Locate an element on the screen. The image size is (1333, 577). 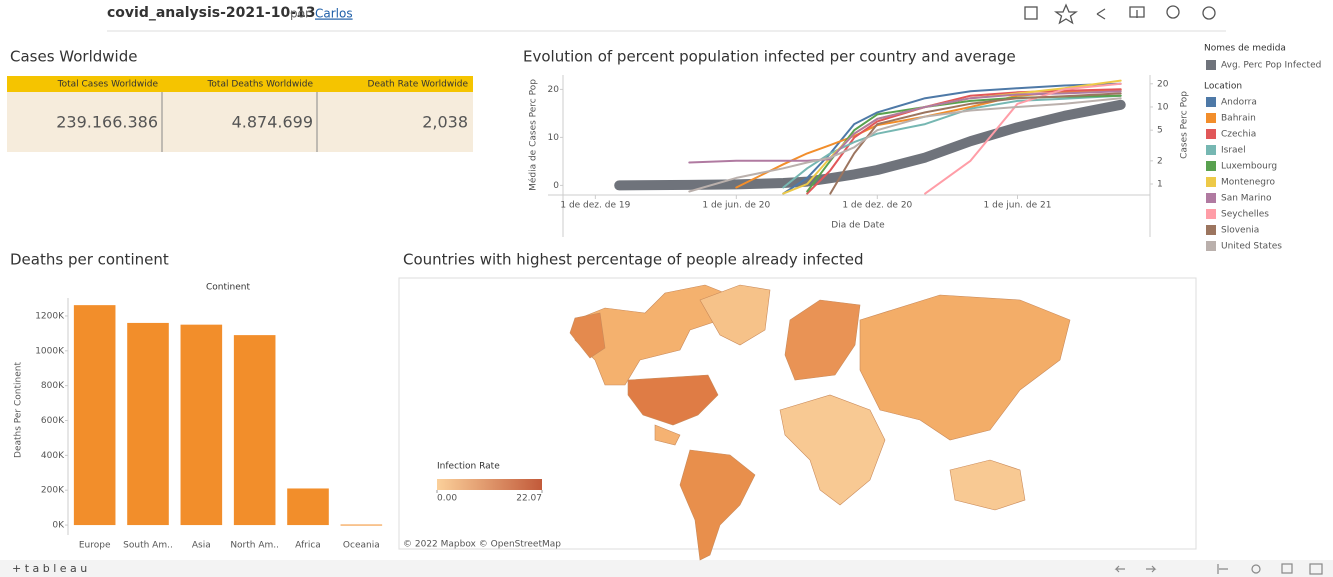
legend-label: Bahrain is located at coordinates (1238, 119).